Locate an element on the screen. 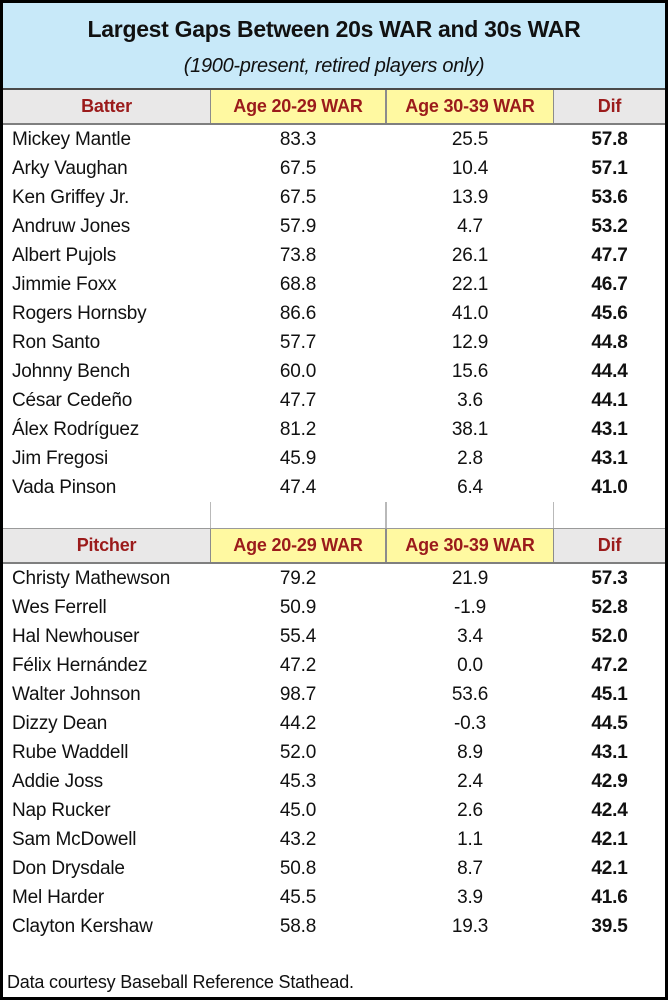 Image resolution: width=668 pixels, height=1000 pixels. player-name-cell: Andruw Jones is located at coordinates (71, 226).